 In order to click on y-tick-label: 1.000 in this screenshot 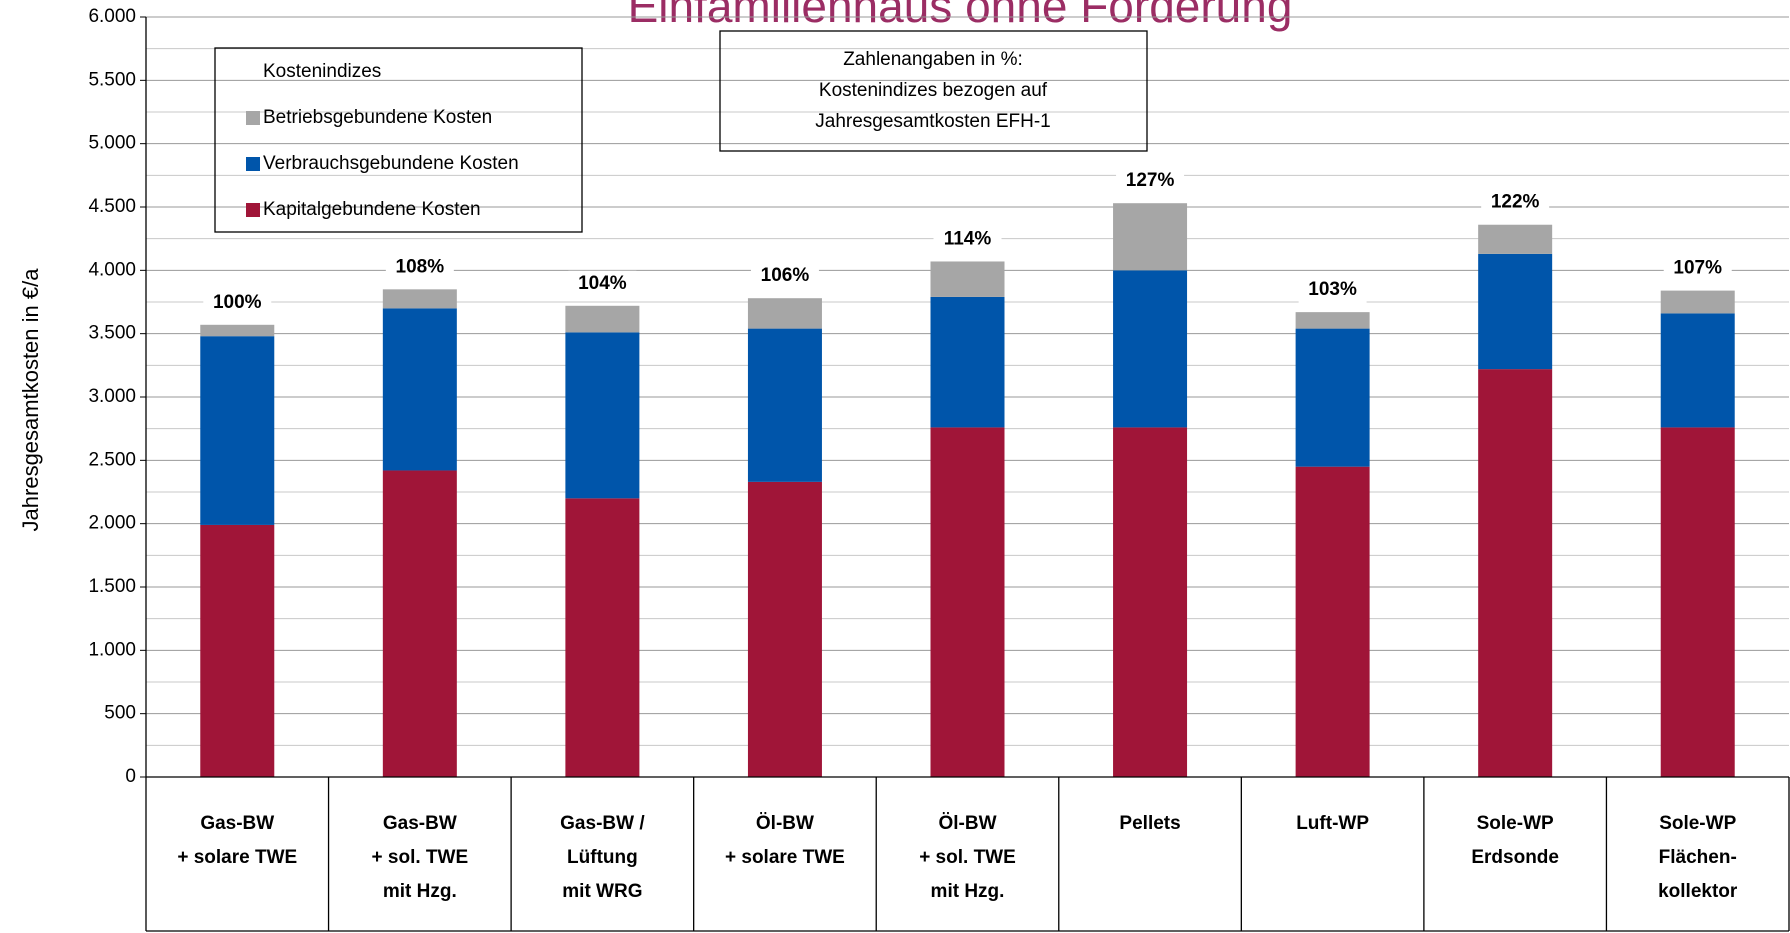, I will do `click(112, 649)`.